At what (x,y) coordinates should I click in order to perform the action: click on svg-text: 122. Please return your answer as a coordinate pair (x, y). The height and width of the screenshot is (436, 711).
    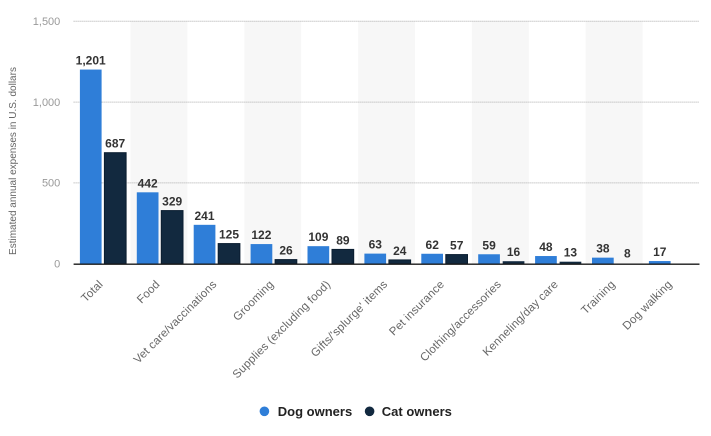
    Looking at the image, I should click on (261, 235).